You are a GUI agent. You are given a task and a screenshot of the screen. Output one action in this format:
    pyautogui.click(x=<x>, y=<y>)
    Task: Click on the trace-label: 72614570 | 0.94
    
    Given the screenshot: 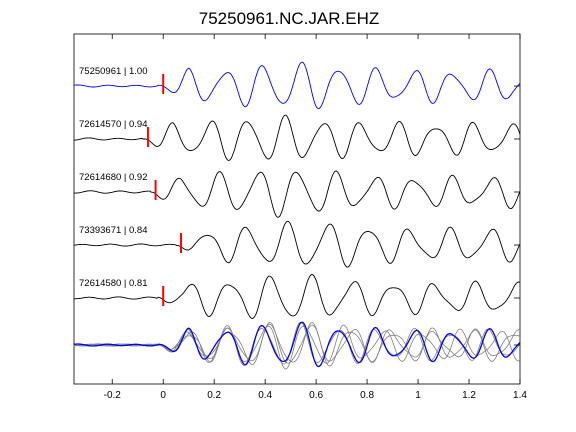 What is the action you would take?
    pyautogui.click(x=113, y=124)
    